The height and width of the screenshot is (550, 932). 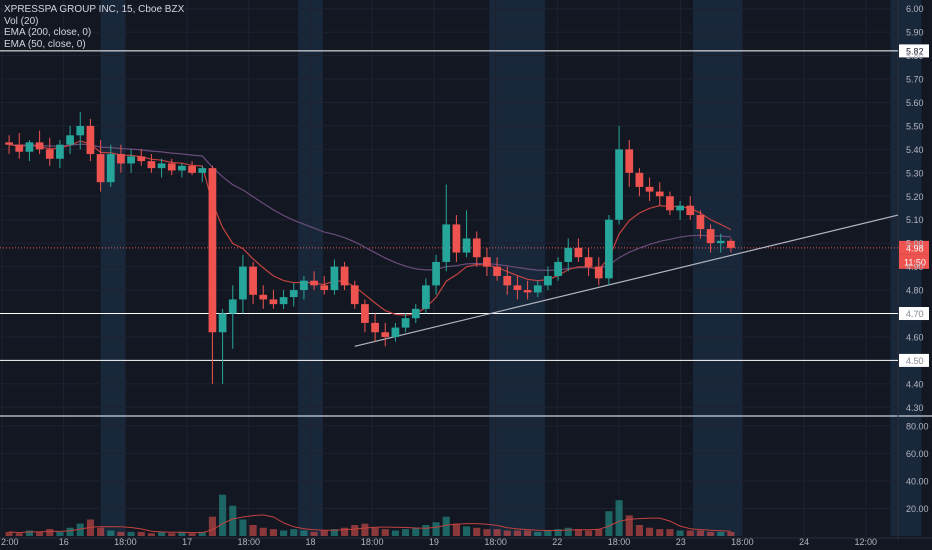 What do you see at coordinates (94, 9) in the screenshot?
I see `chart-title: XPRESSPA GROUP INC, 15, Cboe BZX` at bounding box center [94, 9].